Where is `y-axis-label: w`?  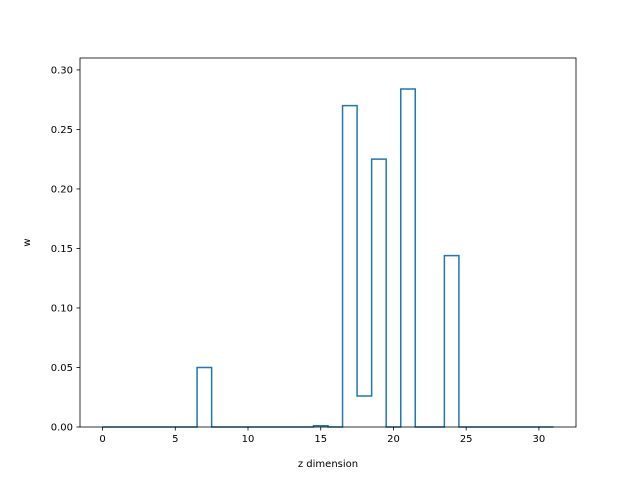 y-axis-label: w is located at coordinates (27, 242).